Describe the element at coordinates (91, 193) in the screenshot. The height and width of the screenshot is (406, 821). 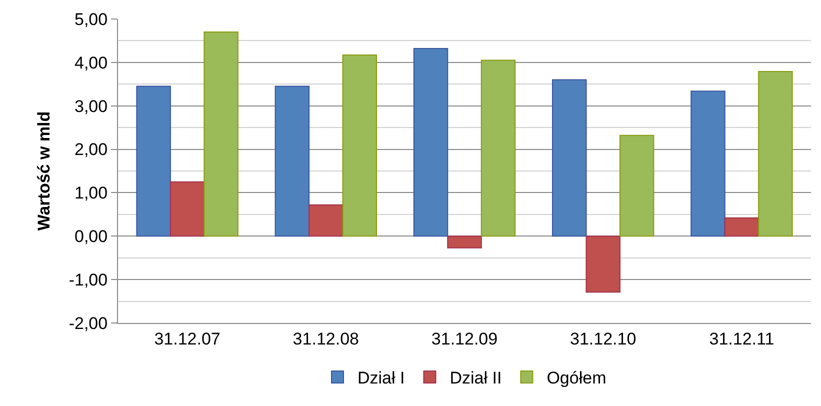
I see `y-tick-label: 1,00` at that location.